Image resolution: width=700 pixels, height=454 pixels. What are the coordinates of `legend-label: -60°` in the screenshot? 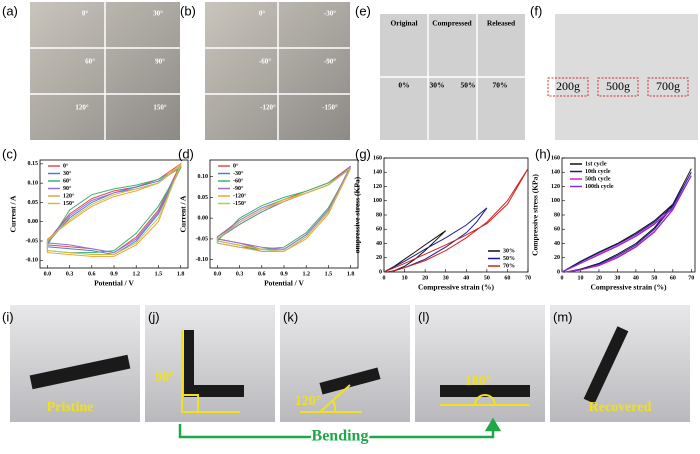 It's located at (238, 180).